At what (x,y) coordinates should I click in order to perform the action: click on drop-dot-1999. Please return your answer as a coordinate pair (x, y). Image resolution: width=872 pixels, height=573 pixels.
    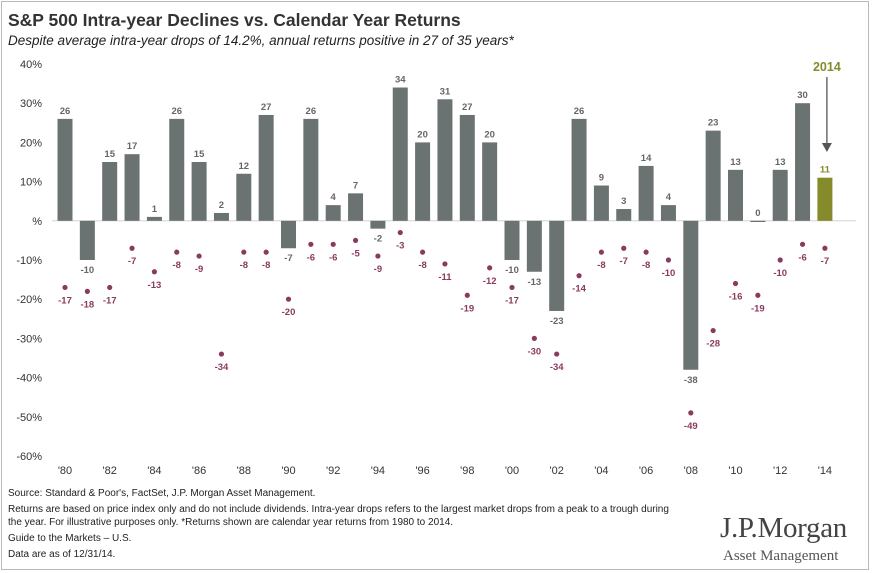
    Looking at the image, I should click on (490, 268).